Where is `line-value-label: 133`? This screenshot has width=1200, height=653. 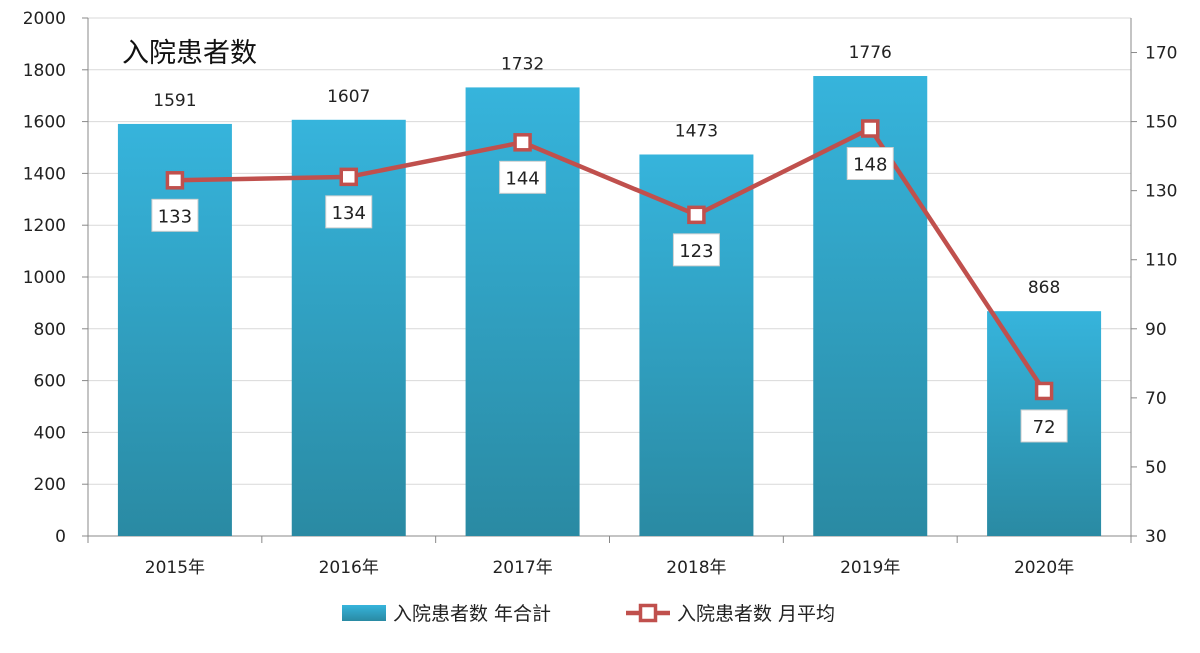
line-value-label: 133 is located at coordinates (175, 216).